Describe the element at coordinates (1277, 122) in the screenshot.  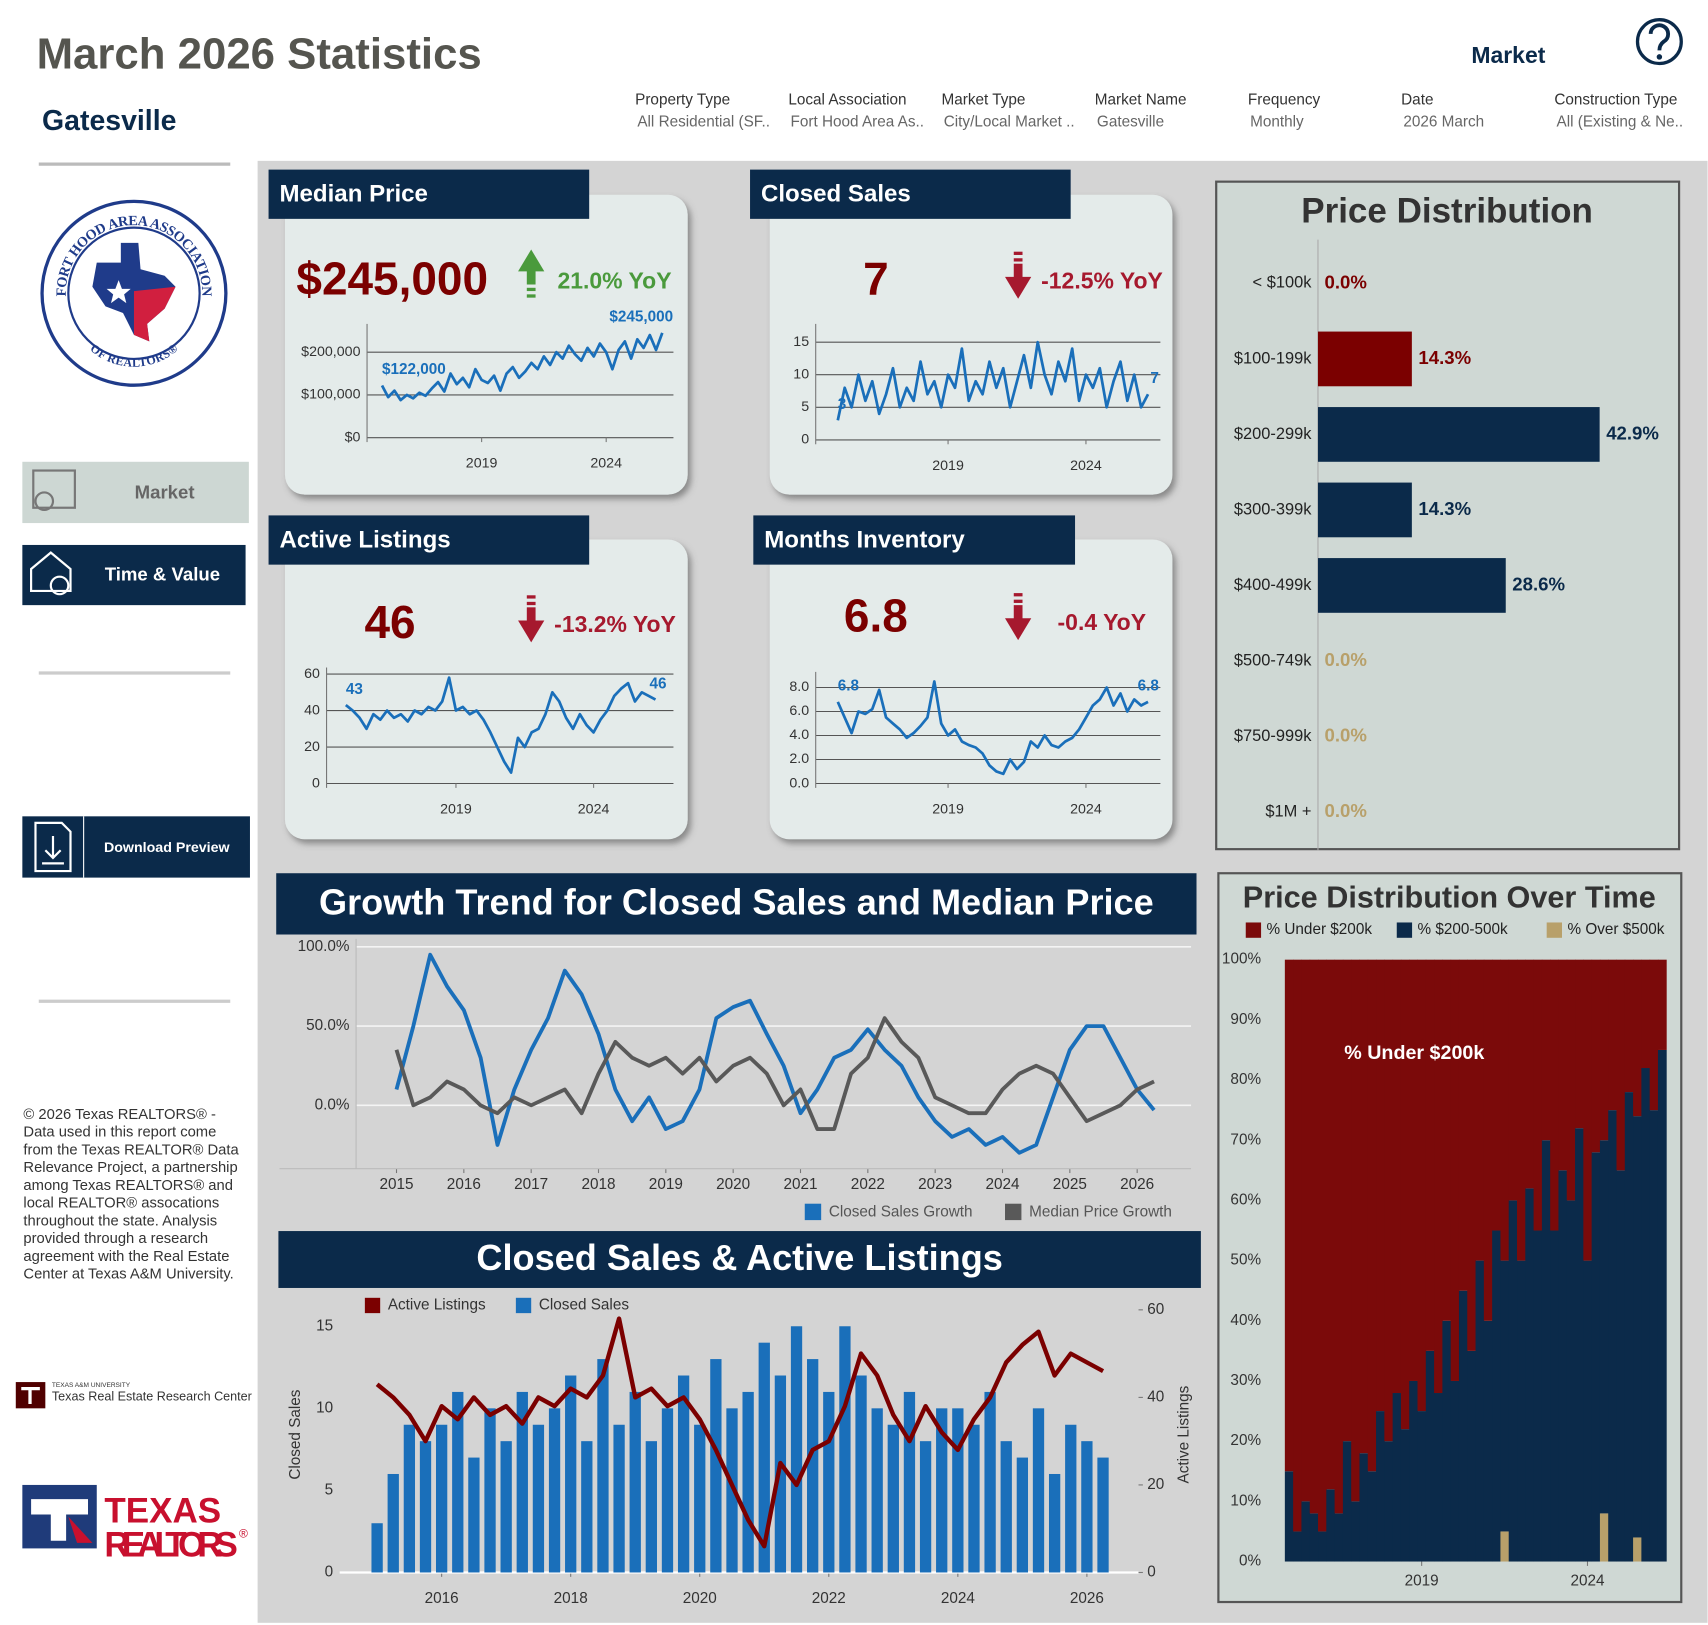
I see `filter-value: Monthly` at that location.